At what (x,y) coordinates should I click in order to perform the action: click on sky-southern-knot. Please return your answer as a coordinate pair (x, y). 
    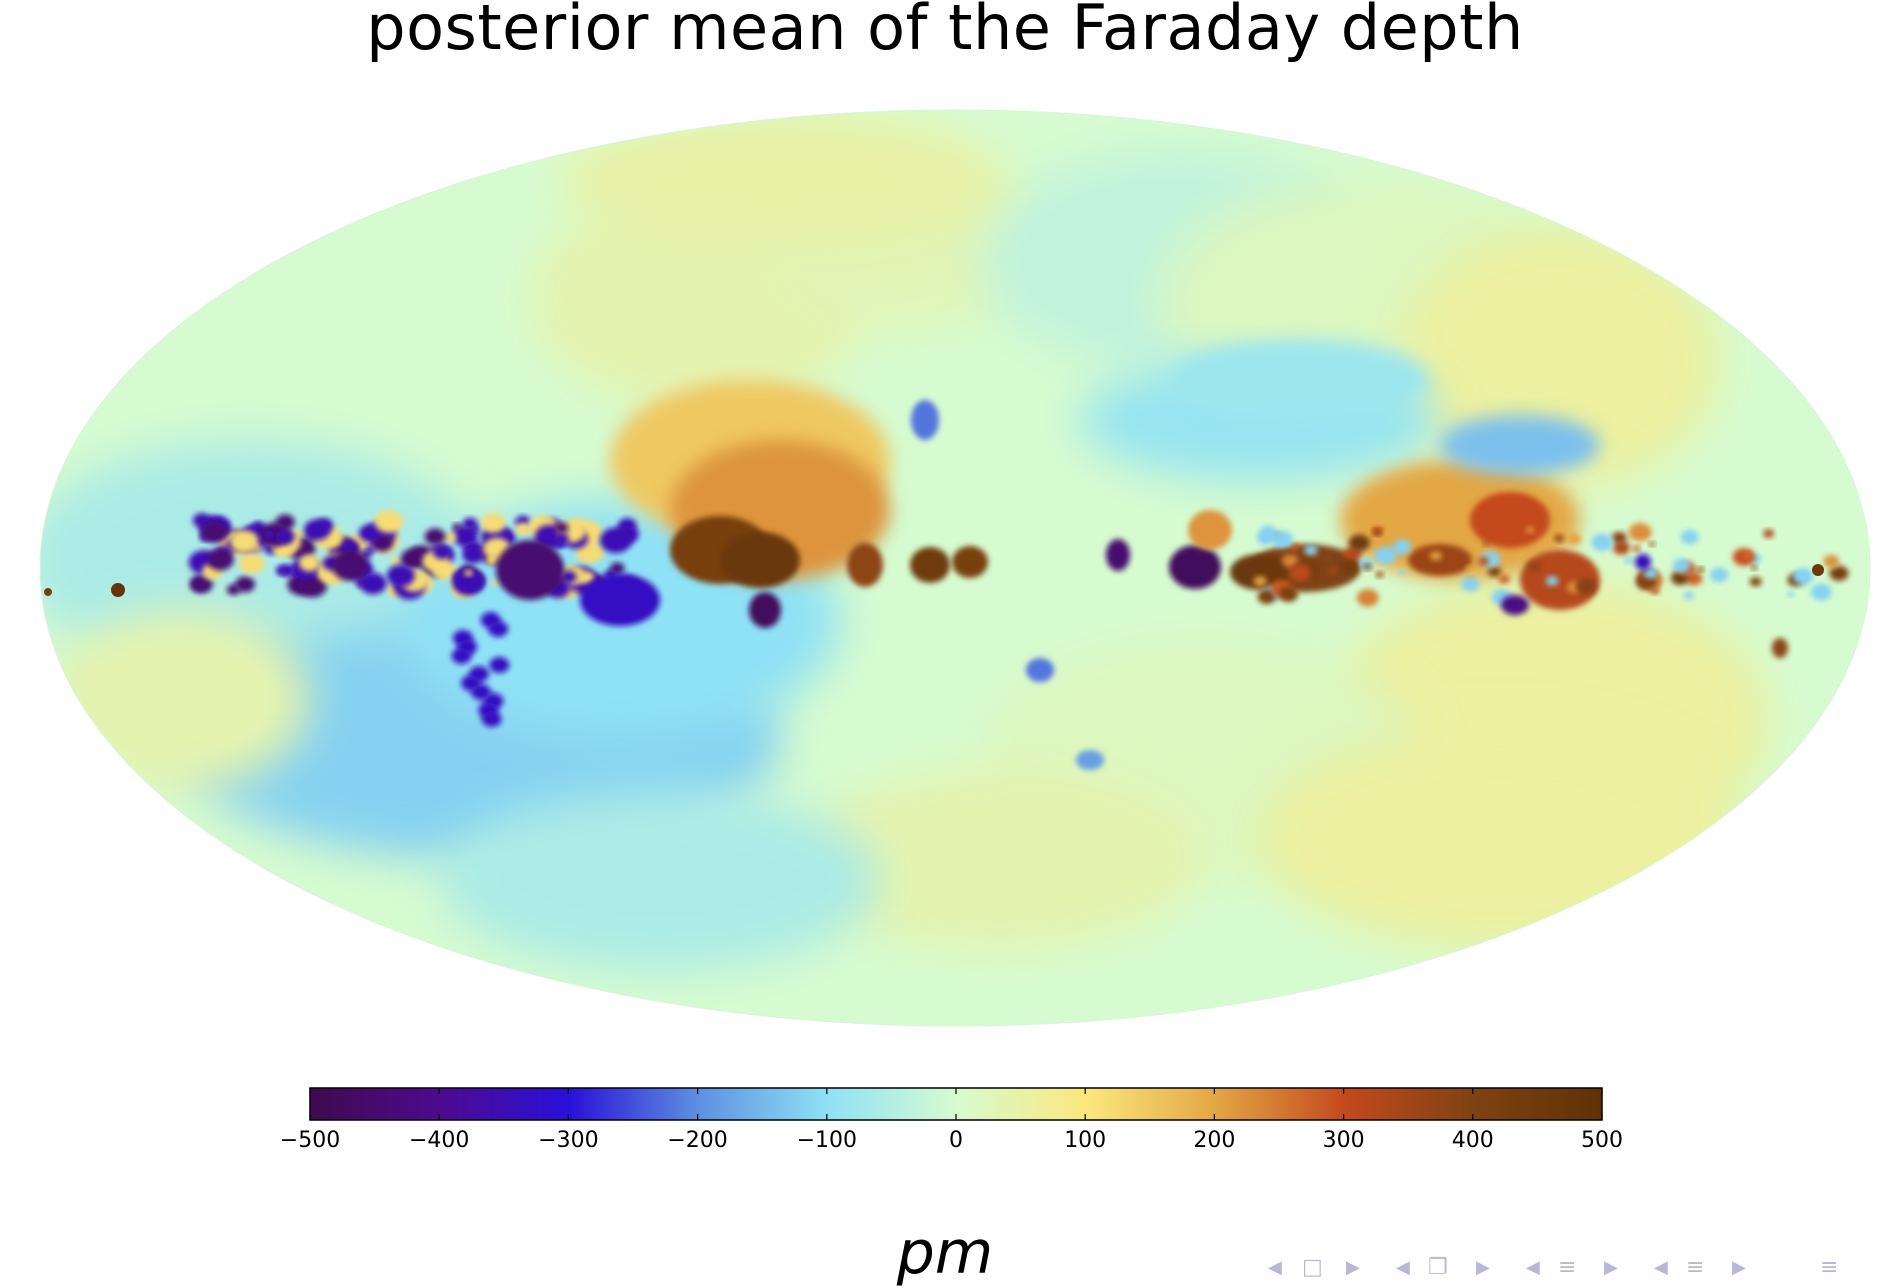
    Looking at the image, I should click on (1040, 670).